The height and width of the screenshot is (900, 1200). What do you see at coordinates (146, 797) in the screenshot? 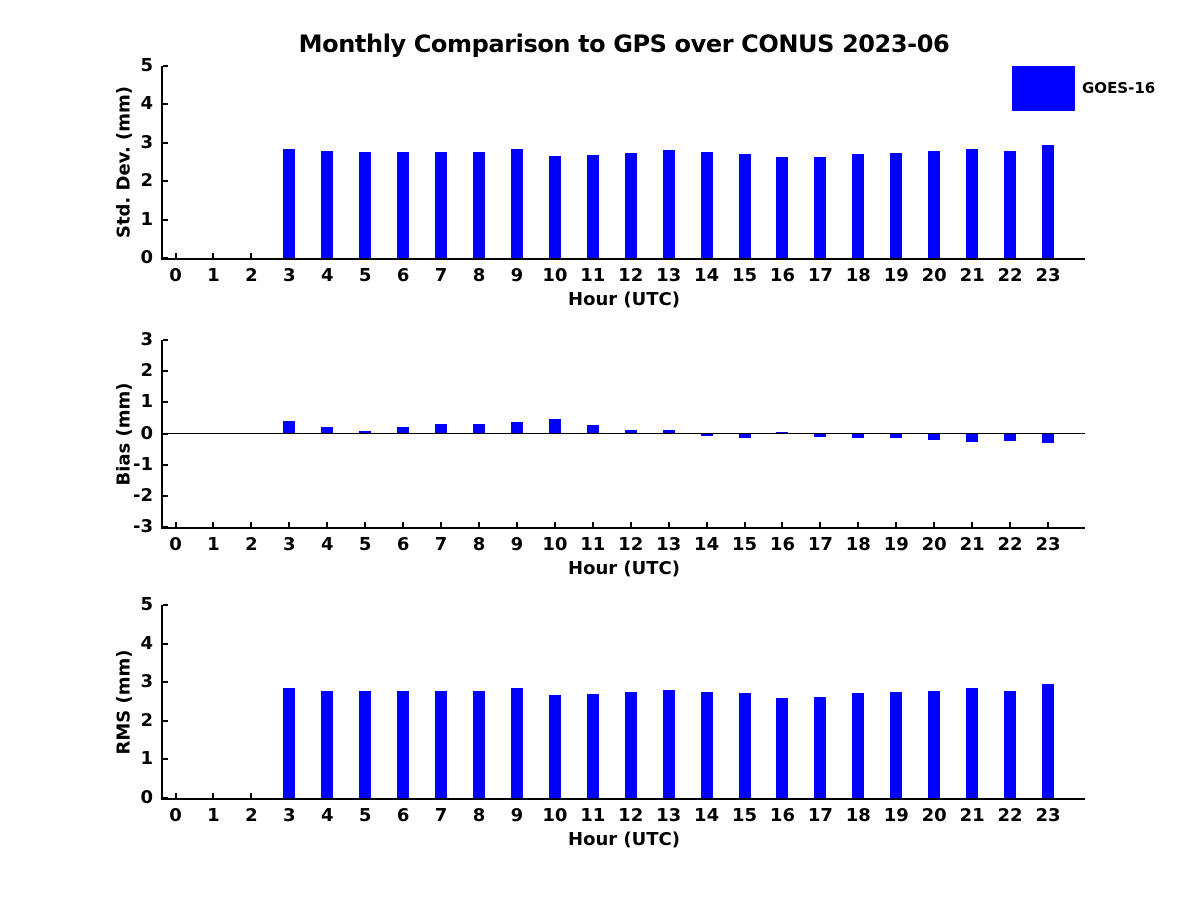
I see `y-tick-label: 0` at bounding box center [146, 797].